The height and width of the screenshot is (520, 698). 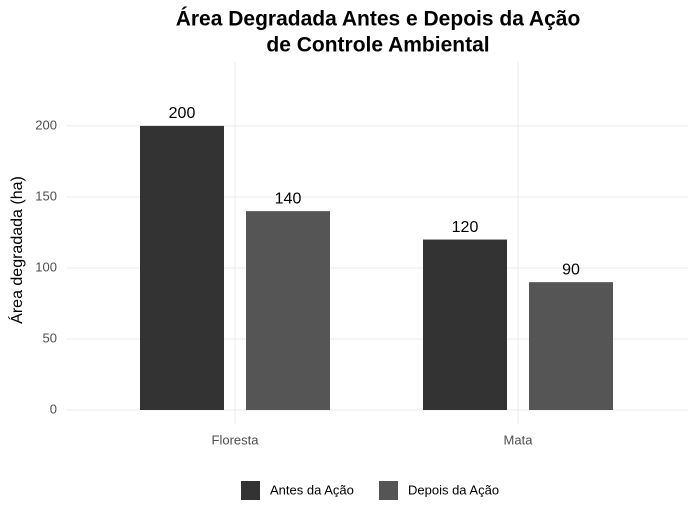 I want to click on value-label: 90, so click(x=571, y=269).